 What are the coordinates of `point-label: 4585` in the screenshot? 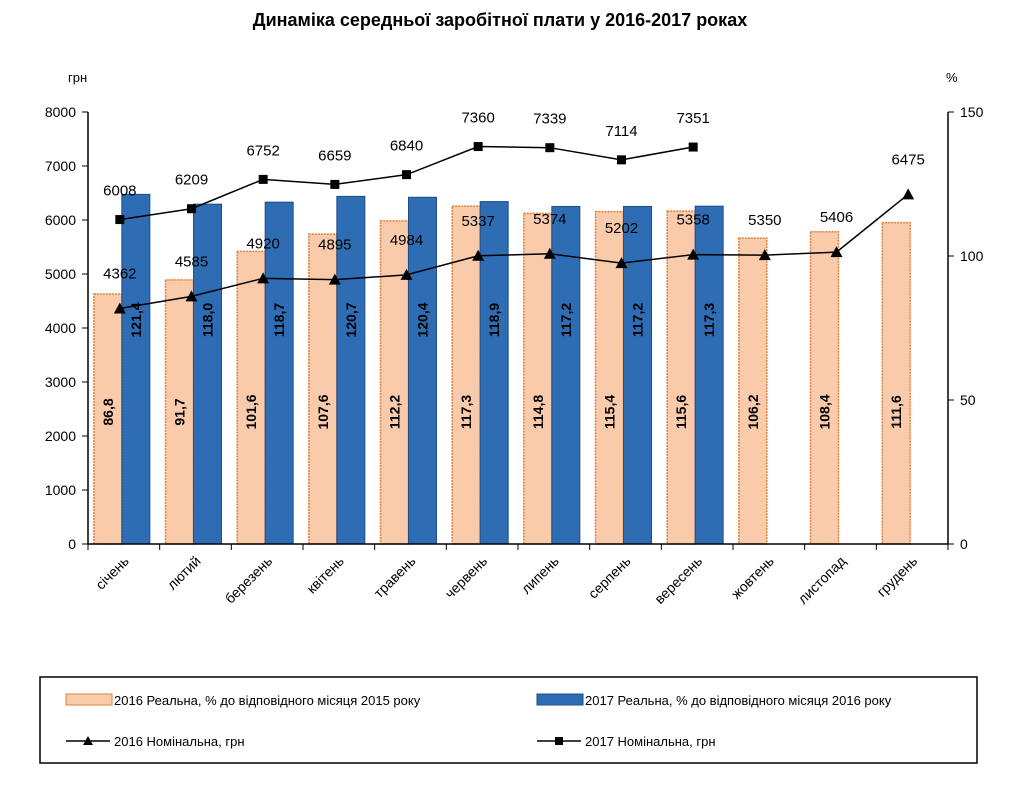 It's located at (191, 261).